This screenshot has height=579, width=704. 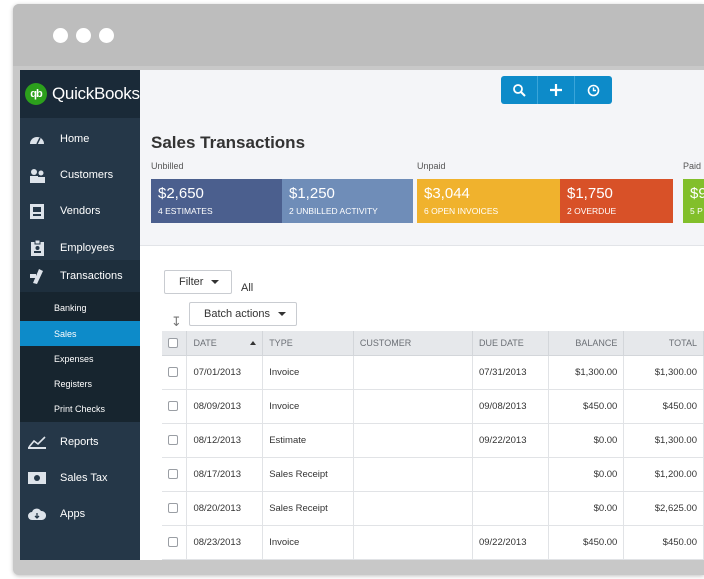 I want to click on column-header-due-date: DUE DATE, so click(x=510, y=343).